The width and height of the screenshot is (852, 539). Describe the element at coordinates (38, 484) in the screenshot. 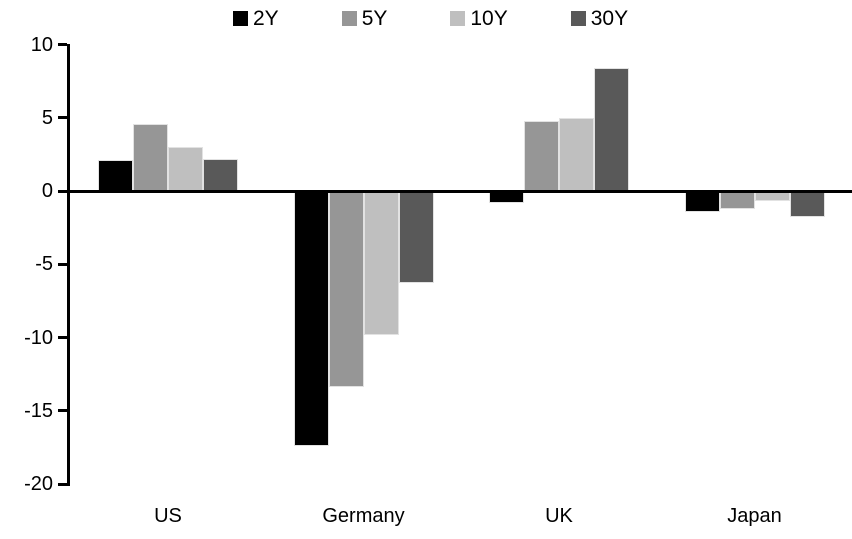

I see `y-tick-label: -20` at that location.